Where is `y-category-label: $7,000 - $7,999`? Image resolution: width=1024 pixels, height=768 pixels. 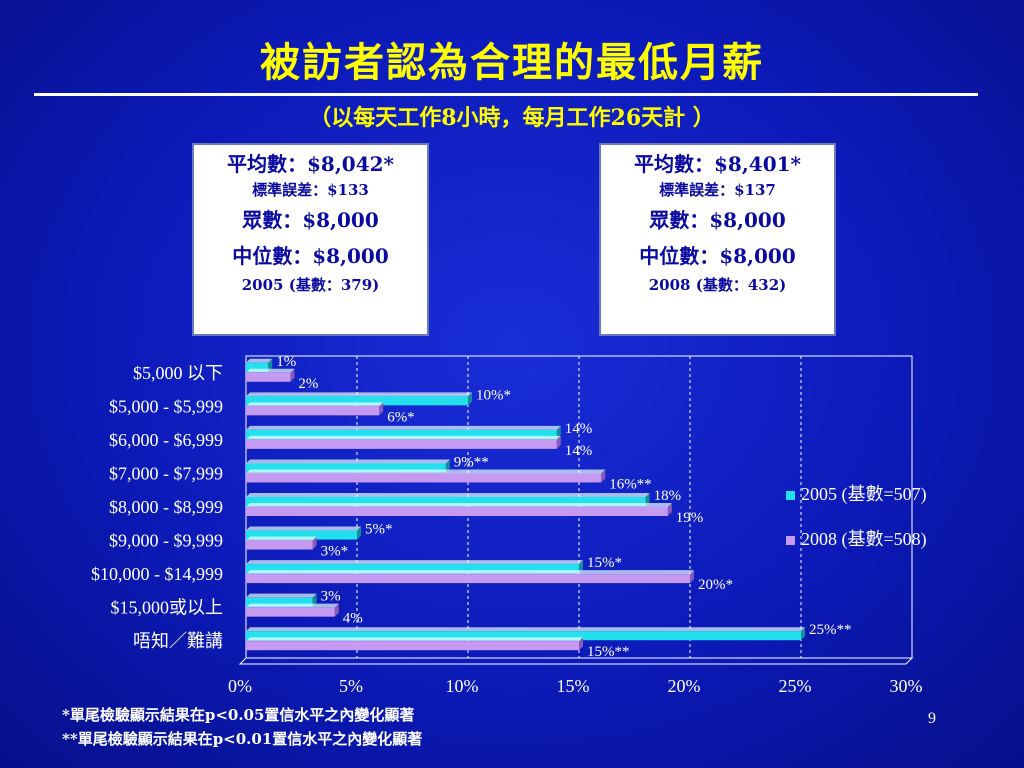 y-category-label: $7,000 - $7,999 is located at coordinates (166, 473).